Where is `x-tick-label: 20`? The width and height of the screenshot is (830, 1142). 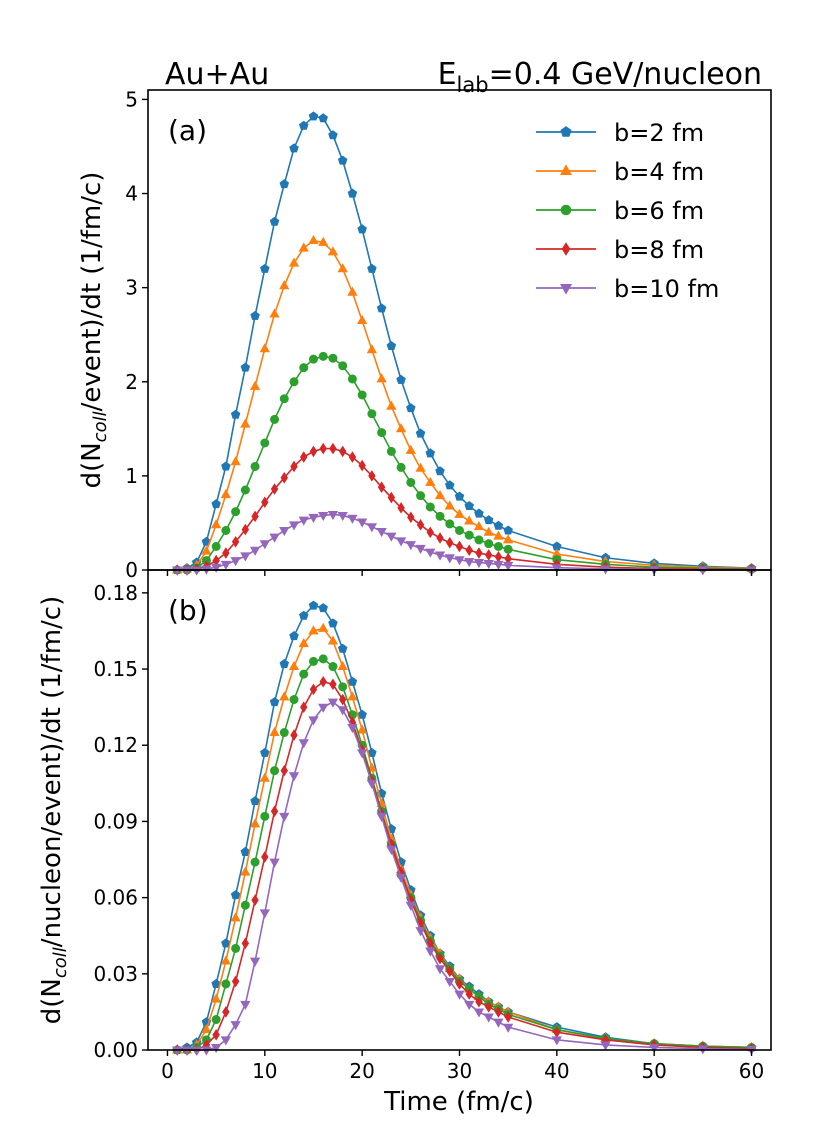
x-tick-label: 20 is located at coordinates (361, 1071).